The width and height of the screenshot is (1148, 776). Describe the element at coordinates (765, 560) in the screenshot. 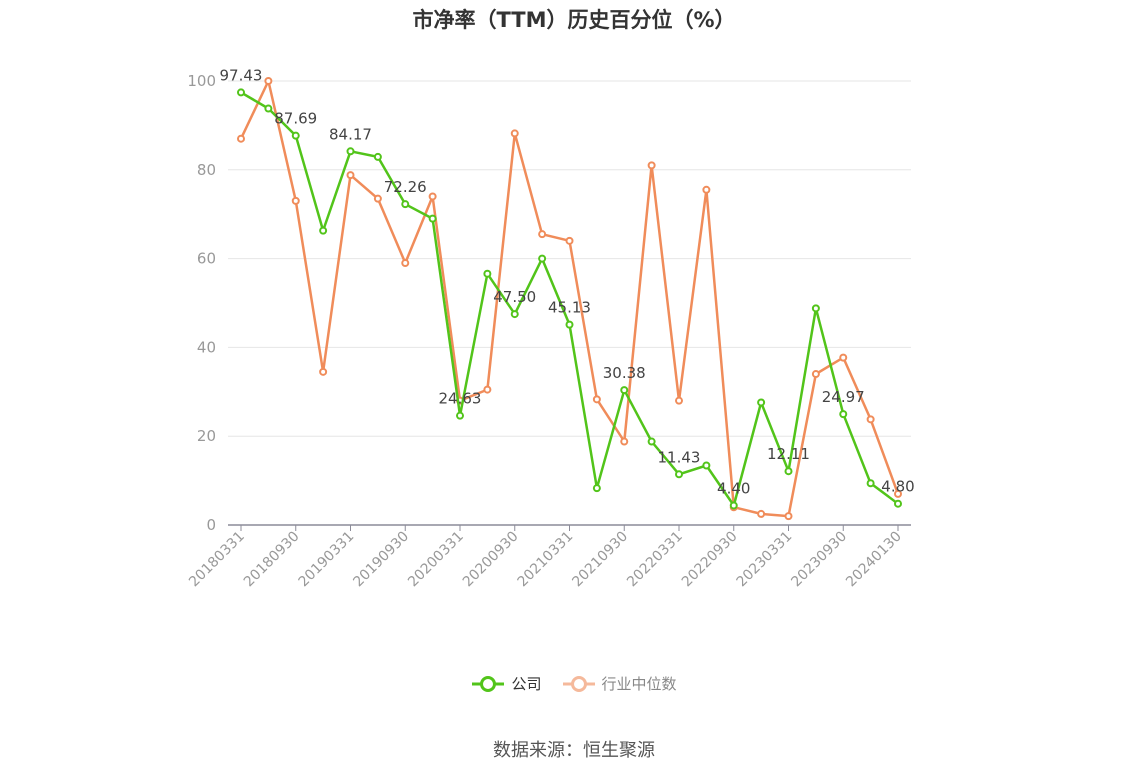

I see `x-tick-label: 20230331` at that location.